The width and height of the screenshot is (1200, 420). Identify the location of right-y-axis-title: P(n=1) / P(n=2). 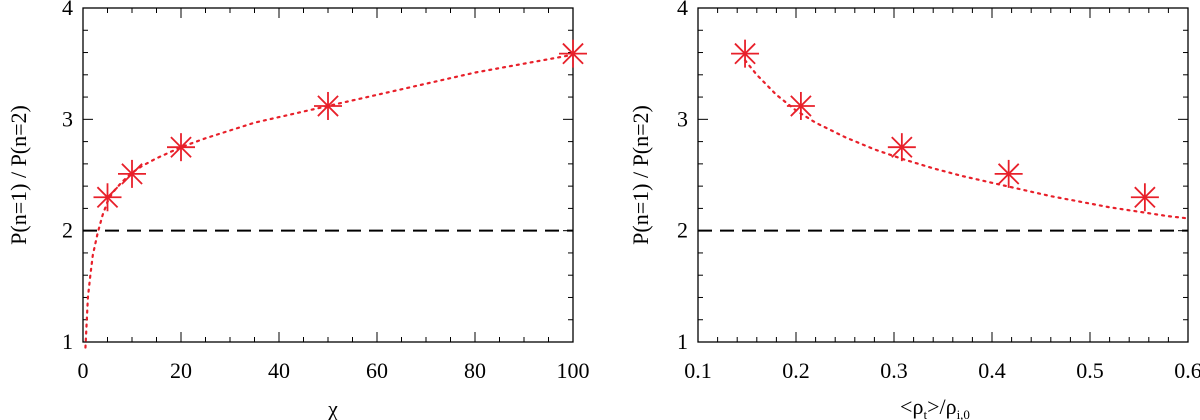
(640, 175).